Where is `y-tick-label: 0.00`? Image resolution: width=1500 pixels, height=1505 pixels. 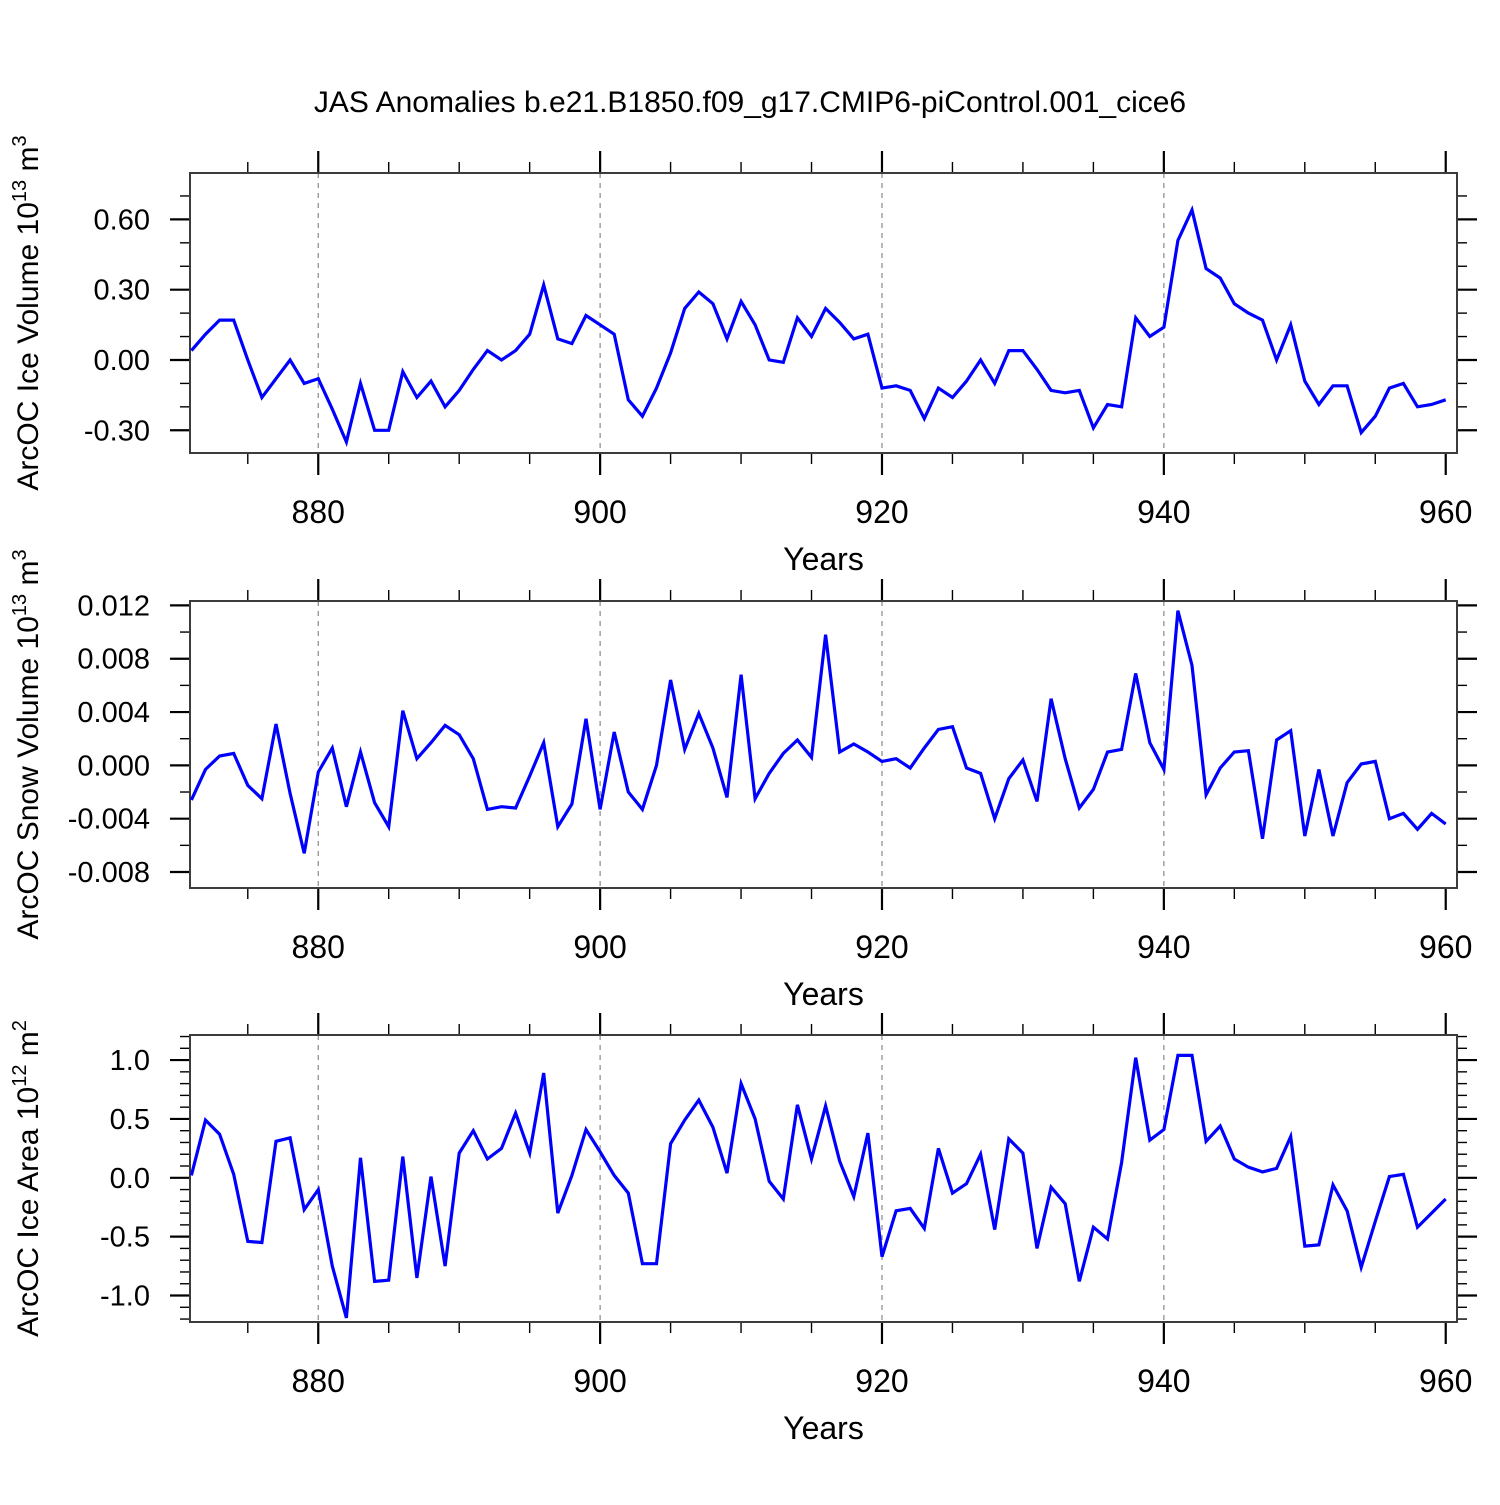 y-tick-label: 0.00 is located at coordinates (122, 361).